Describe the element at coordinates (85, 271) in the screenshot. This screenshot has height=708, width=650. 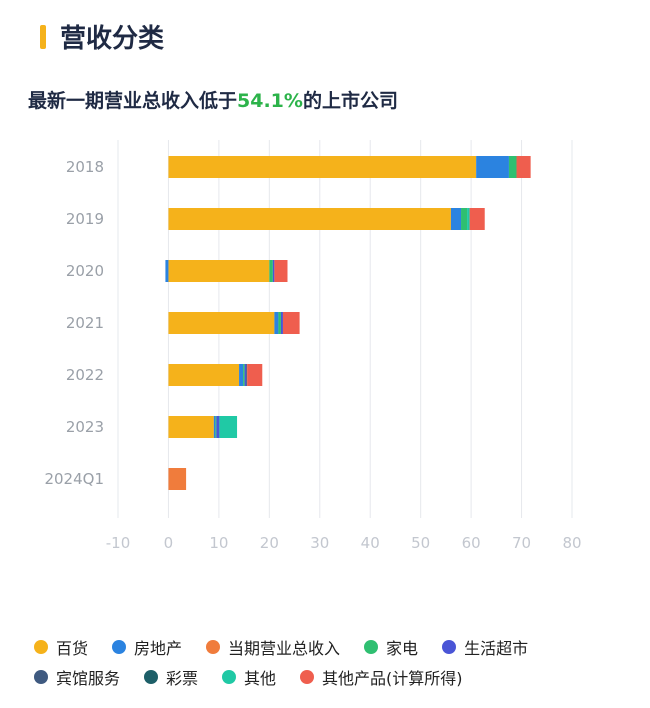
I see `y-category-label: 2020` at that location.